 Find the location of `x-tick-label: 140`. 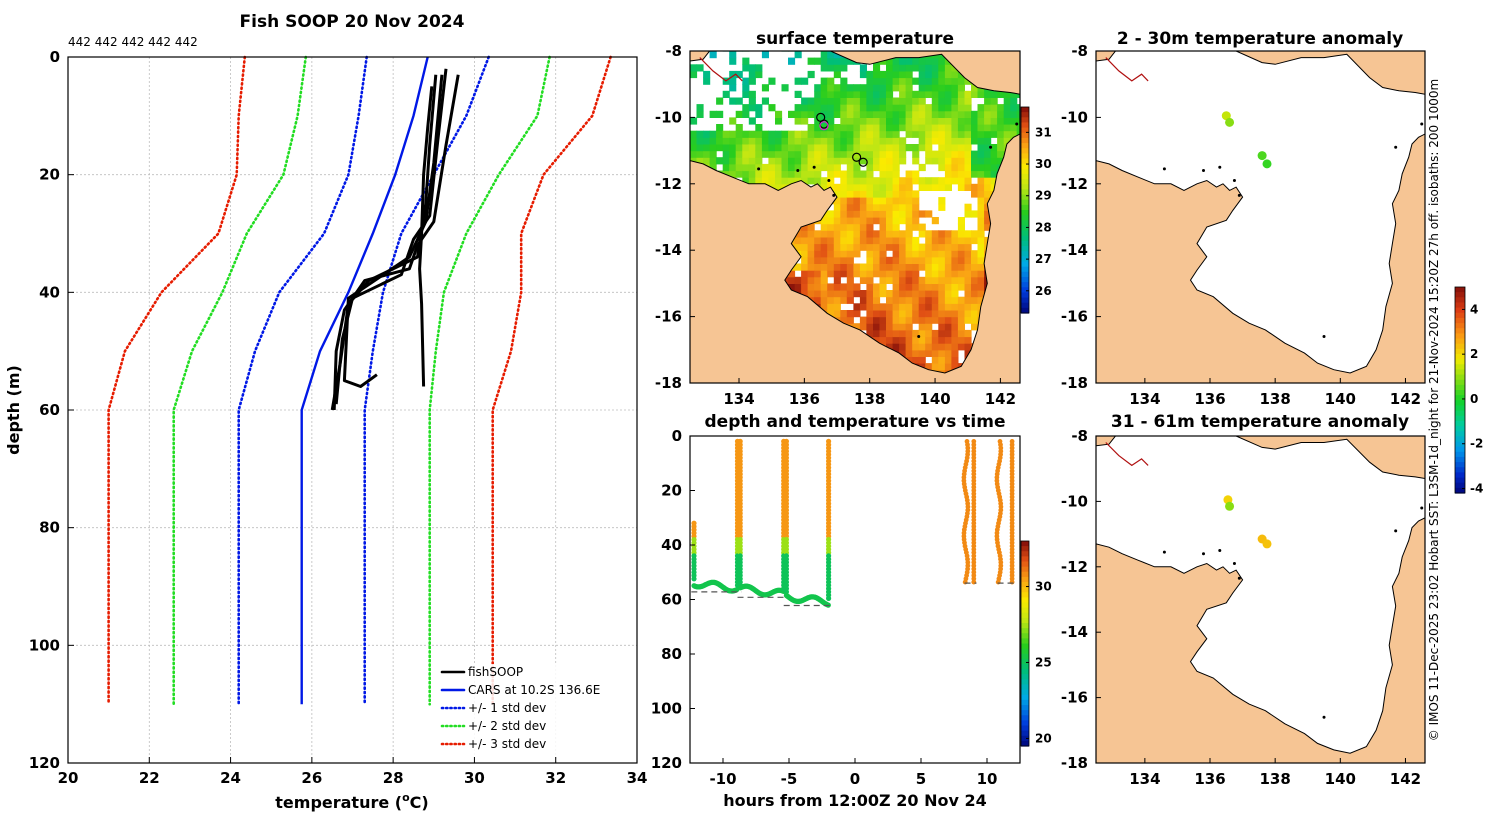

x-tick-label: 140 is located at coordinates (1340, 399).